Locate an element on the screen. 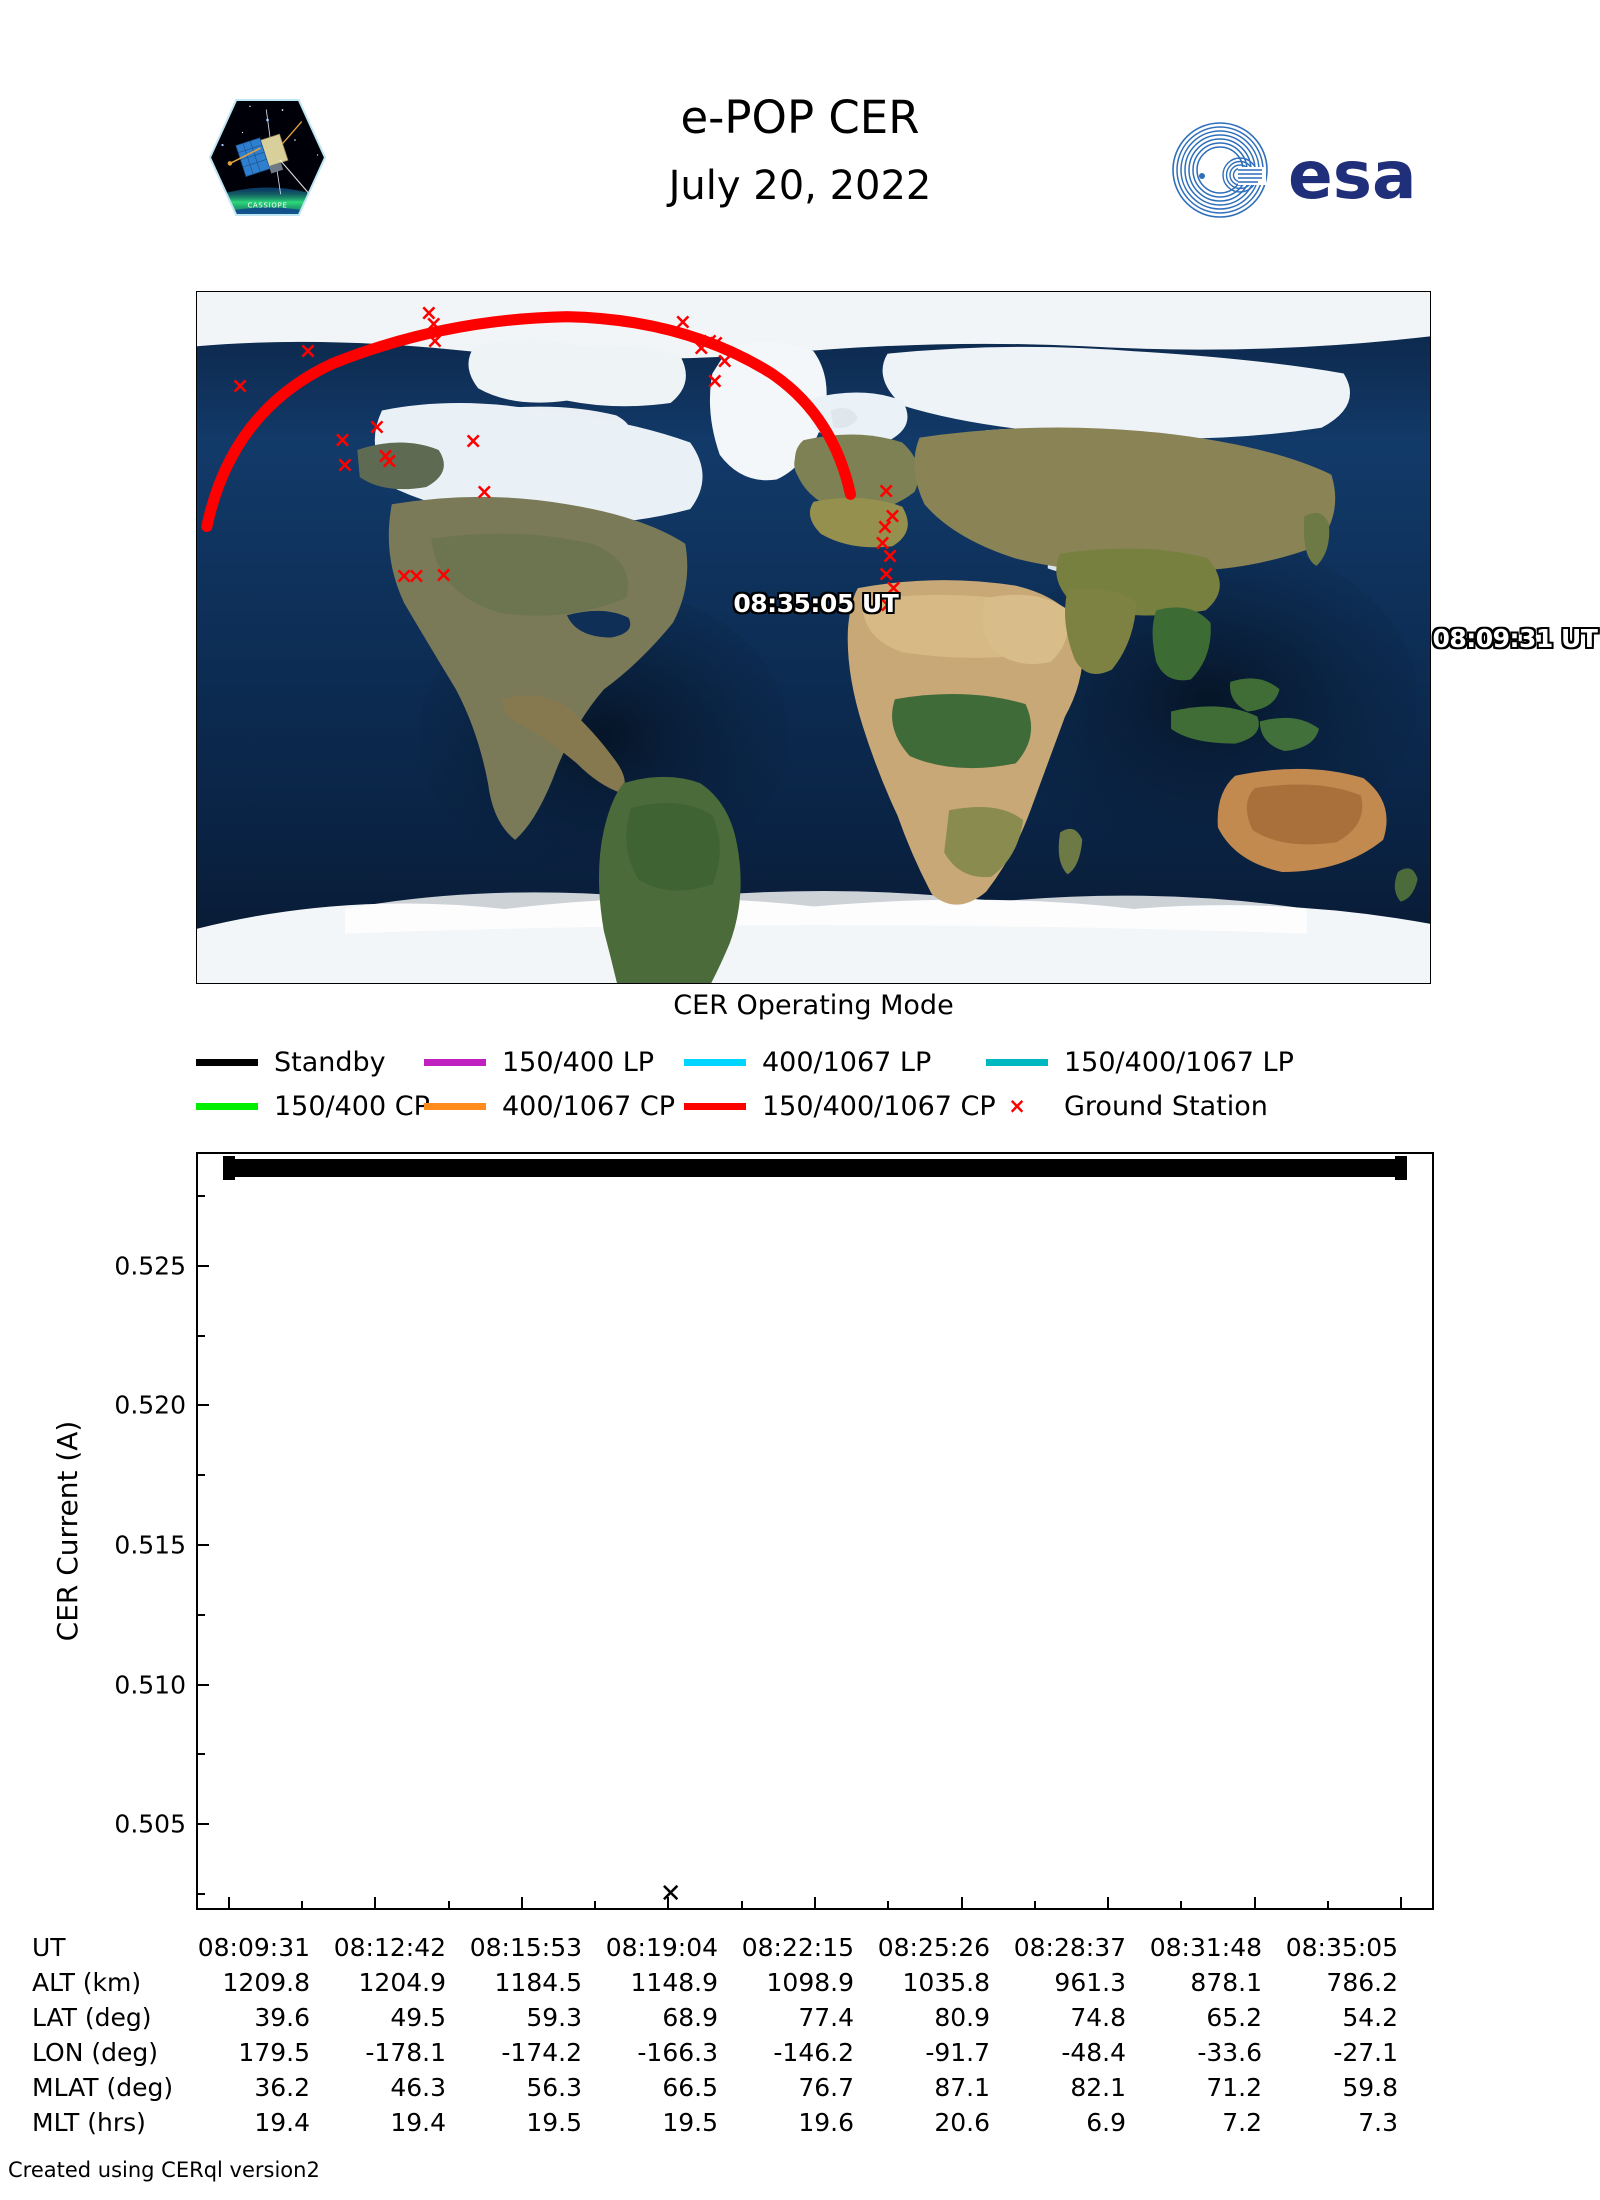 The image size is (1600, 2200). legend-item-150-400-1067-lp: 150/400/1067 LP is located at coordinates (1140, 1062).